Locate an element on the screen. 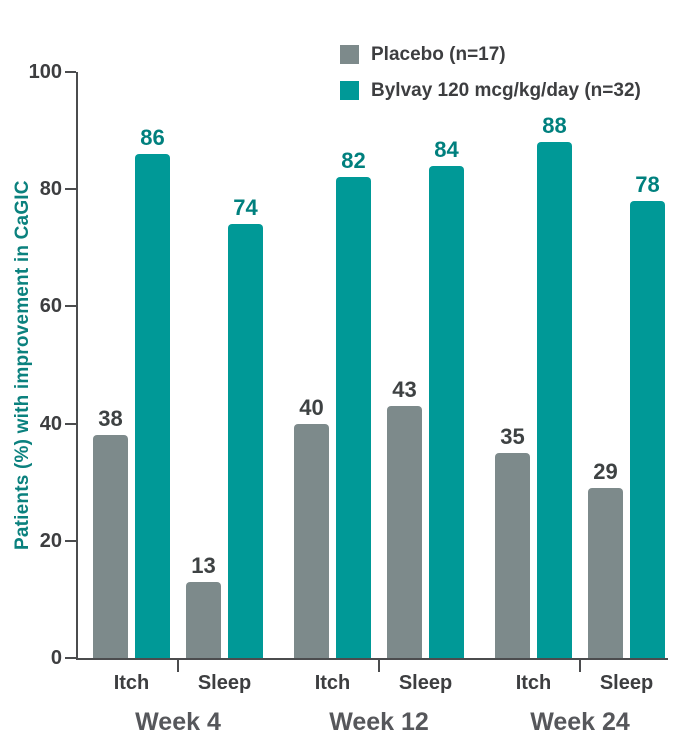 The height and width of the screenshot is (740, 691). x-category-label-week4-sleep: Sleep is located at coordinates (224, 683).